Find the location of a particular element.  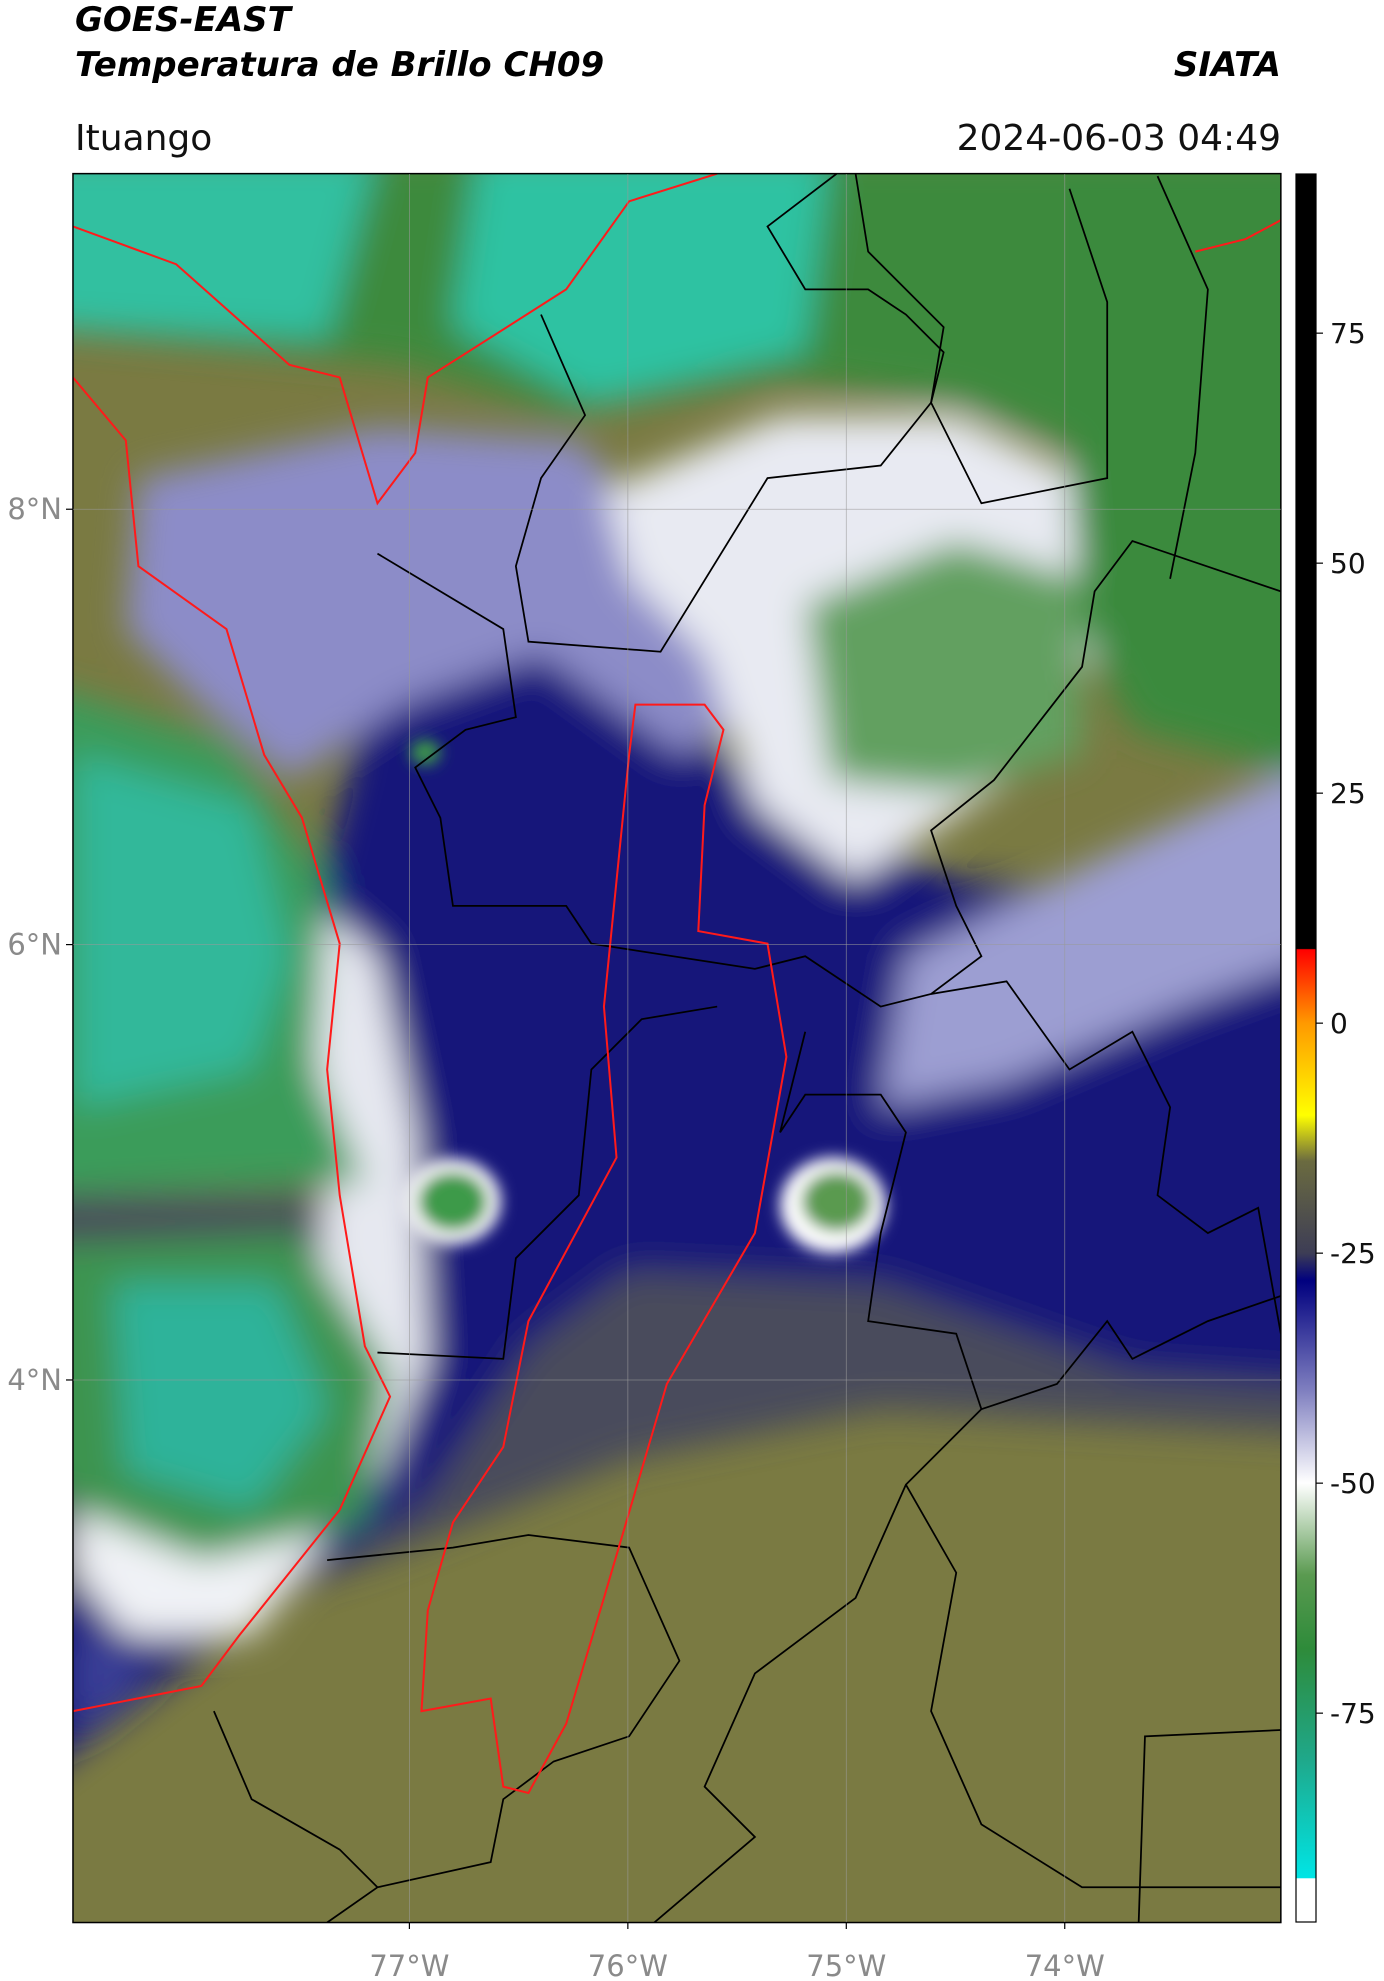

title: GOES-EAST is located at coordinates (184, 20).